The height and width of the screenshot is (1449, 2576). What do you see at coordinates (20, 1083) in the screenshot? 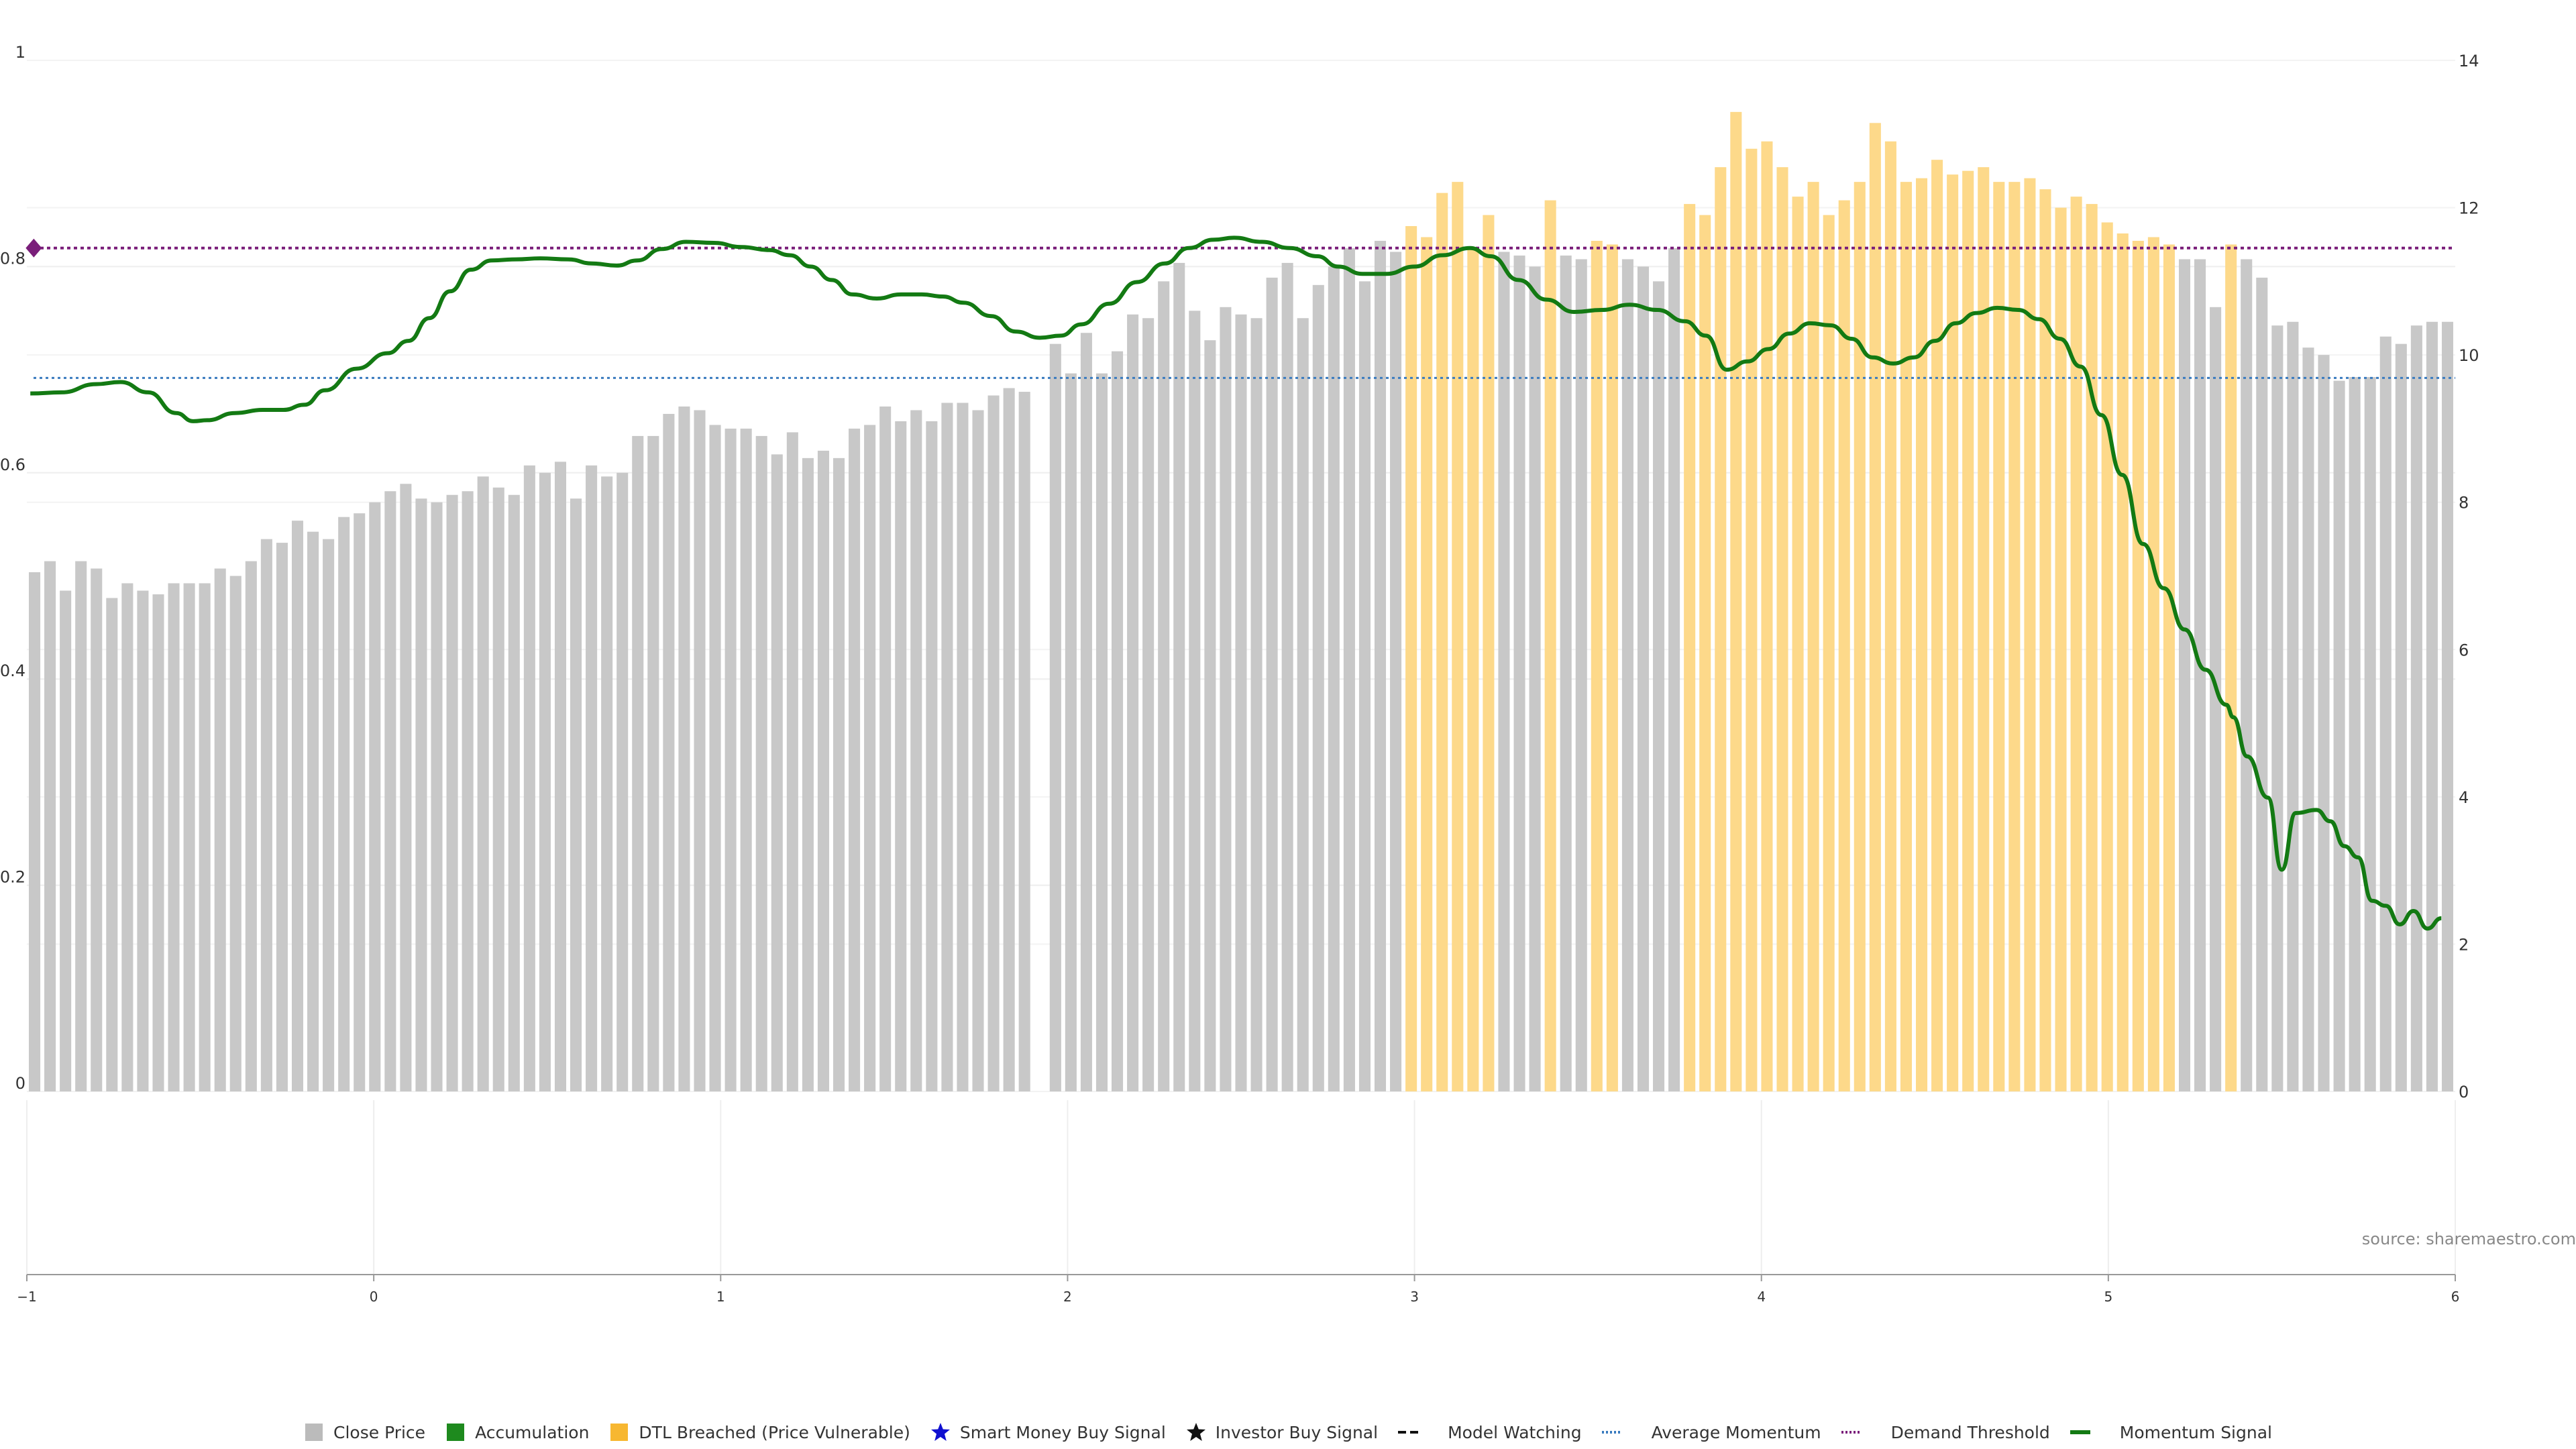
I see `left-tick-label: 0` at bounding box center [20, 1083].